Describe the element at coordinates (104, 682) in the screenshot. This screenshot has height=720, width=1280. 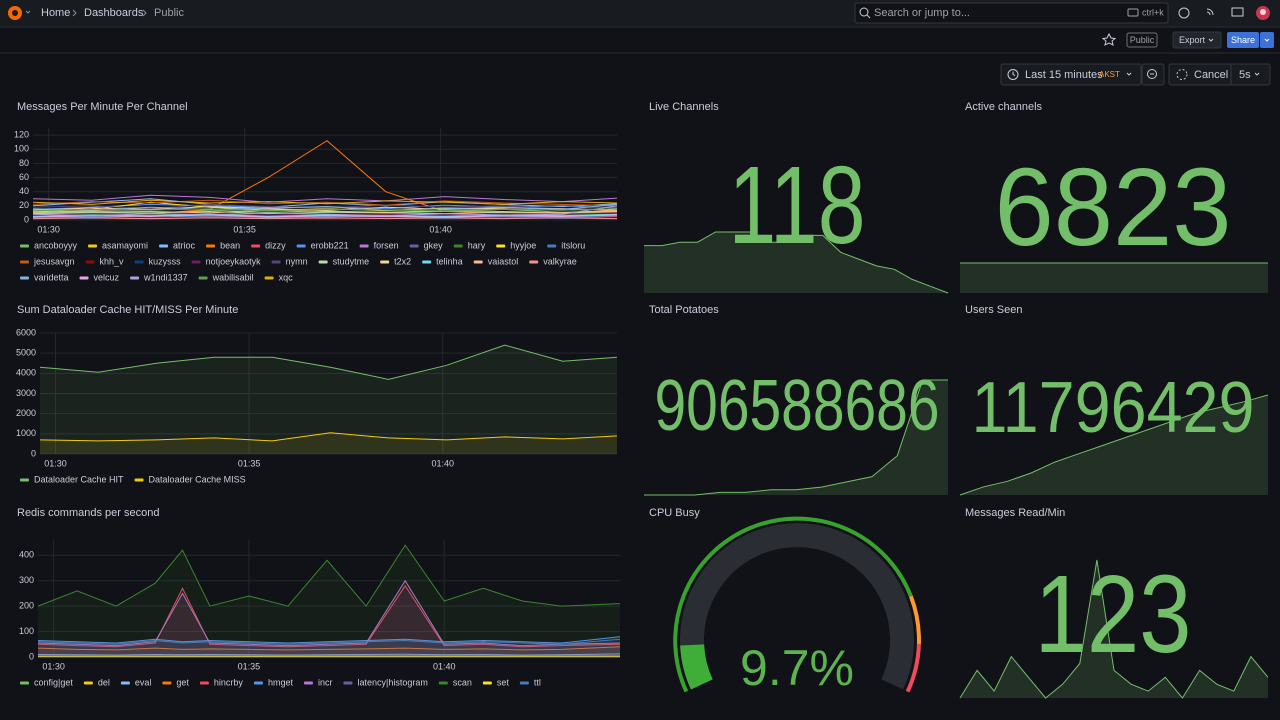
I see `legend-label: del` at that location.